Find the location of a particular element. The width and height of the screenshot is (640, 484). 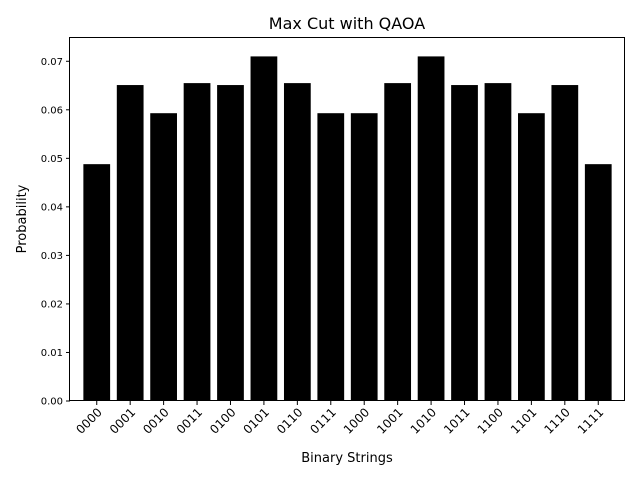

x-axis-label: Binary Strings is located at coordinates (347, 458).